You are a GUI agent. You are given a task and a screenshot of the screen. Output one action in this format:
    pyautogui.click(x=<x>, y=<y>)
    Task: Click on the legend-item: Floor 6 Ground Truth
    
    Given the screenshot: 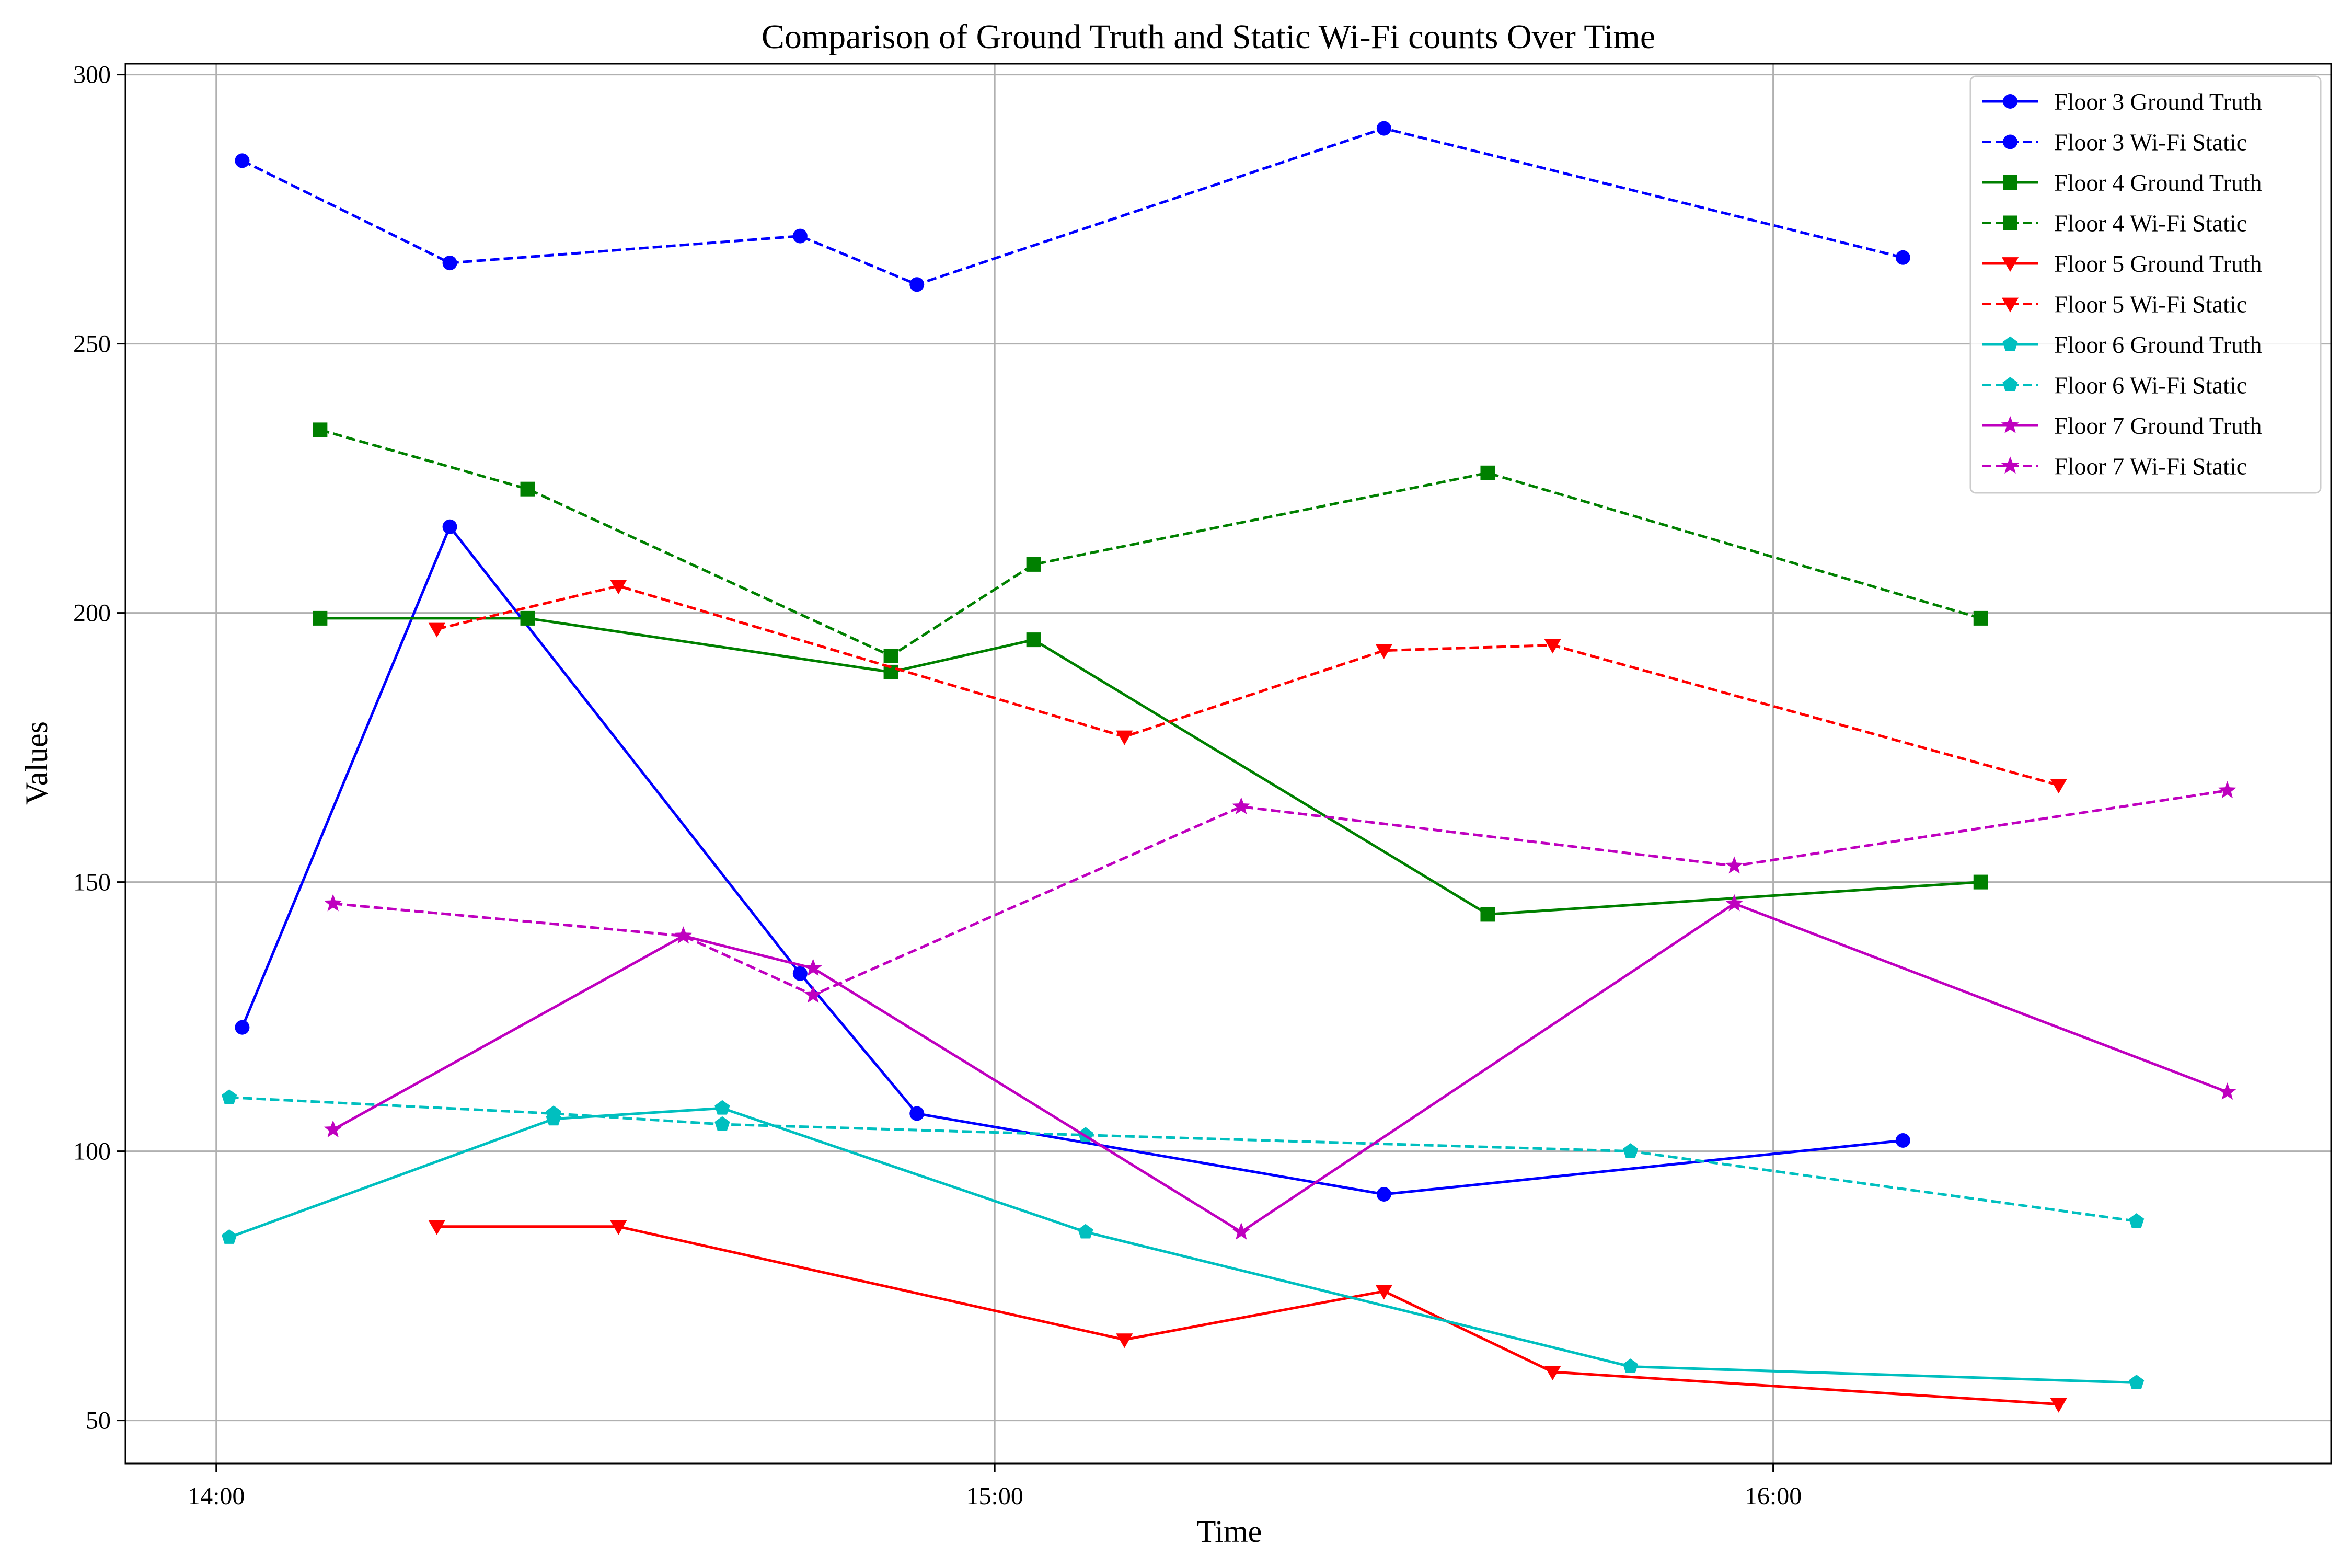 What is the action you would take?
    pyautogui.click(x=2122, y=344)
    